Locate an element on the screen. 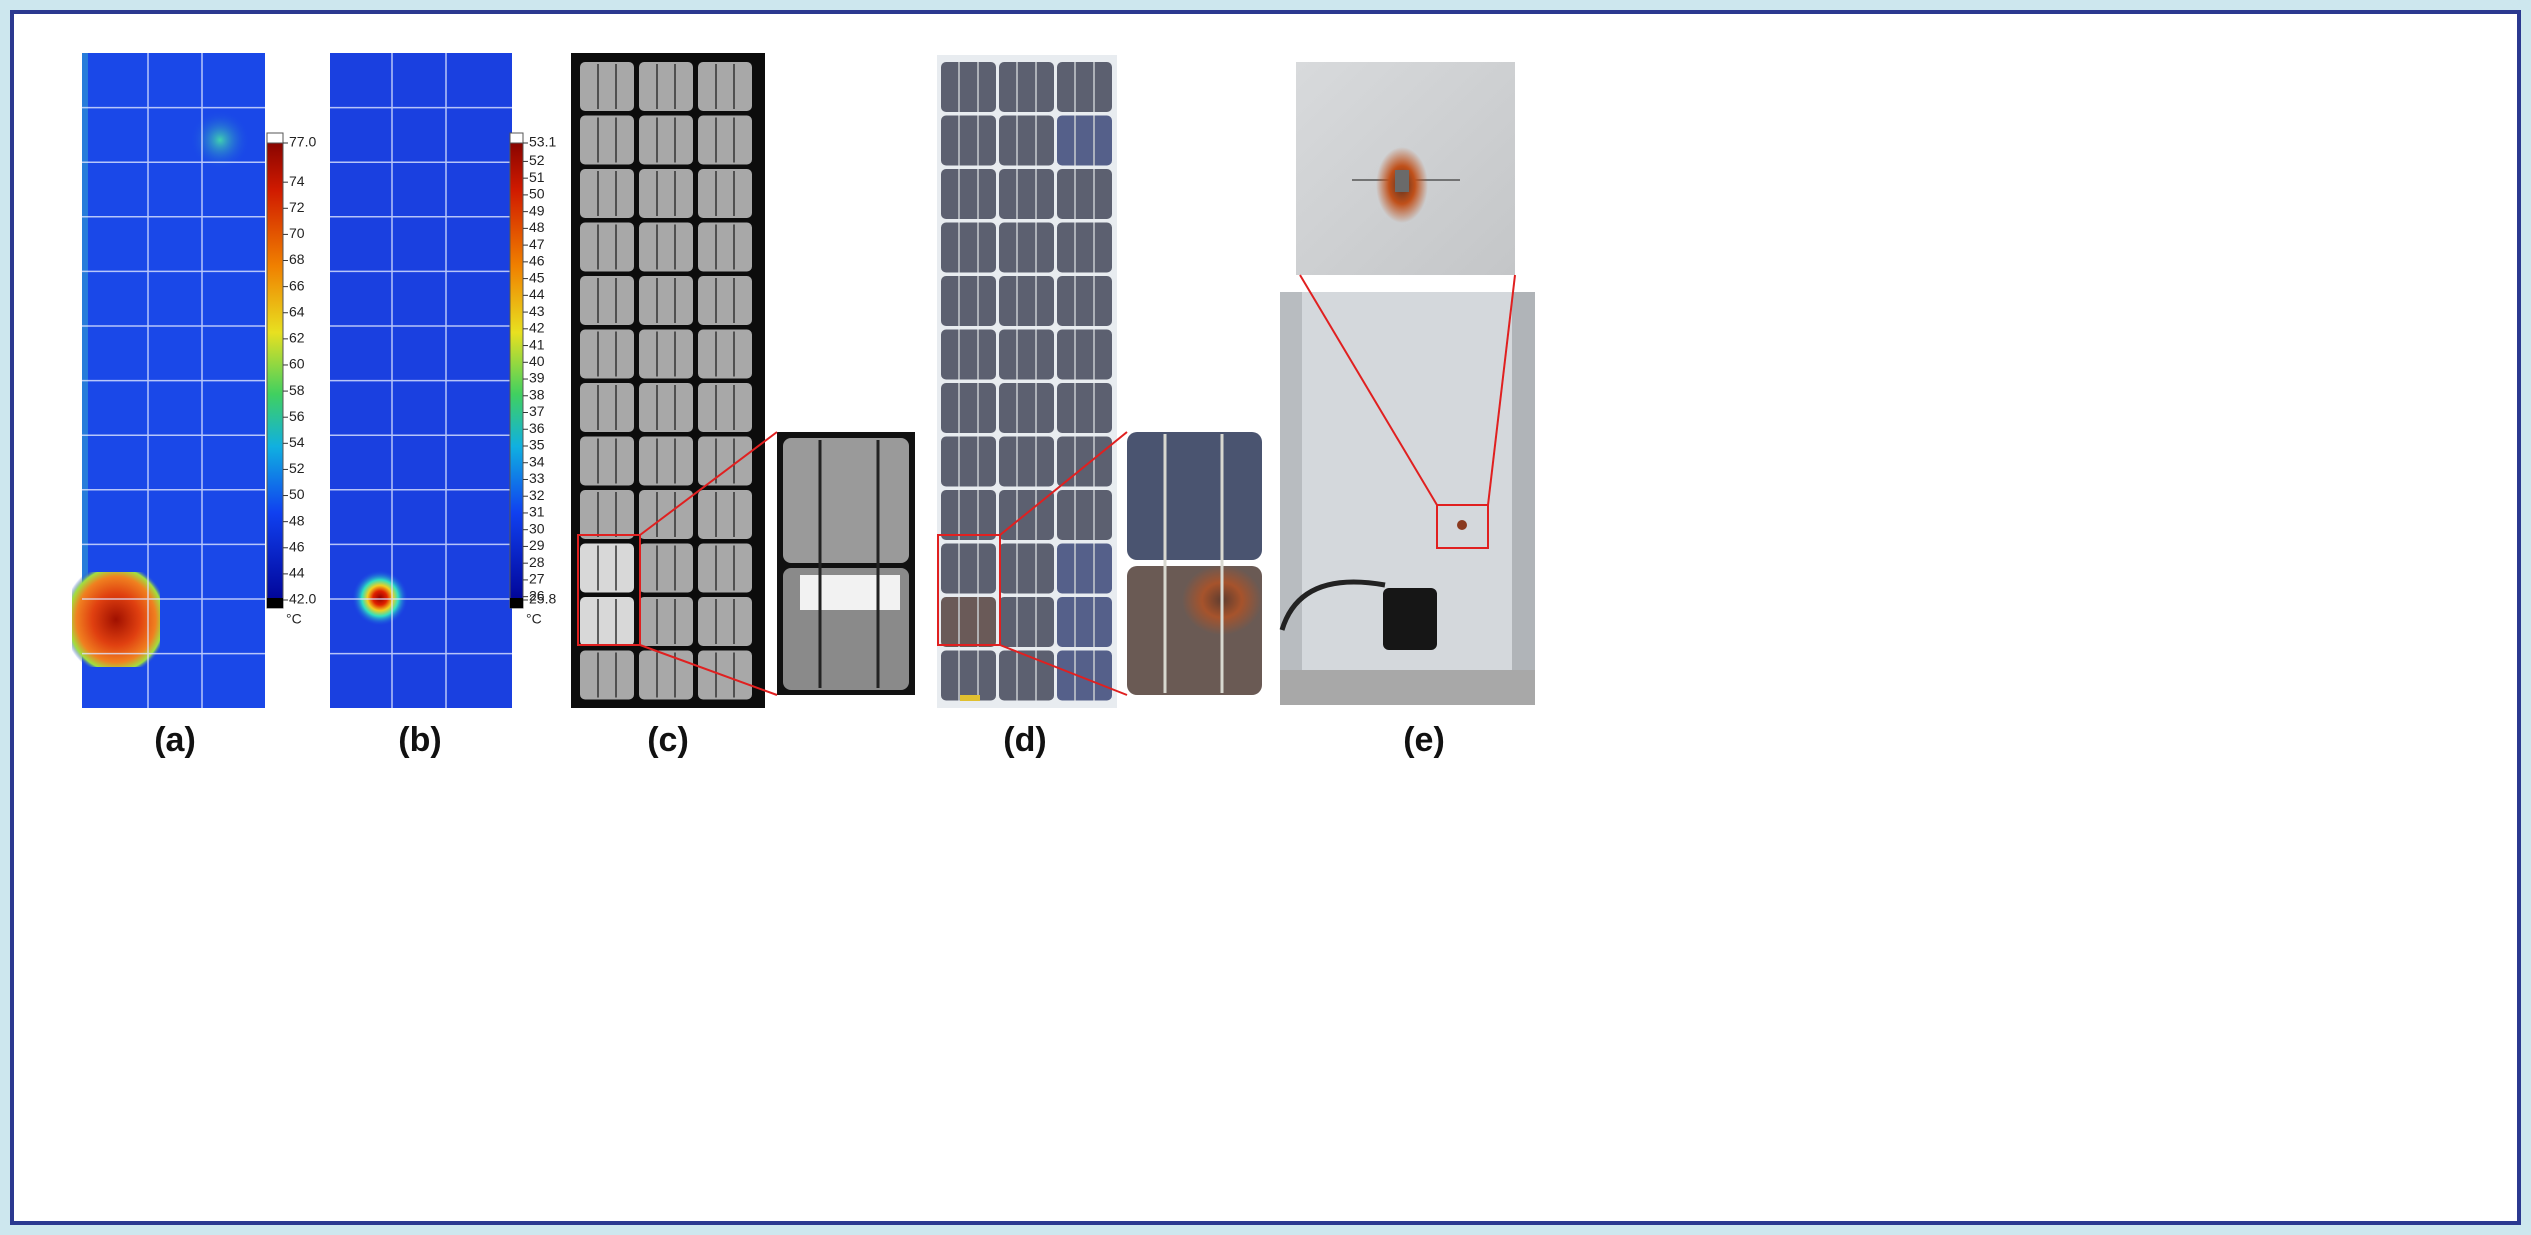  colorbar-tick-label: 33 is located at coordinates (537, 478).